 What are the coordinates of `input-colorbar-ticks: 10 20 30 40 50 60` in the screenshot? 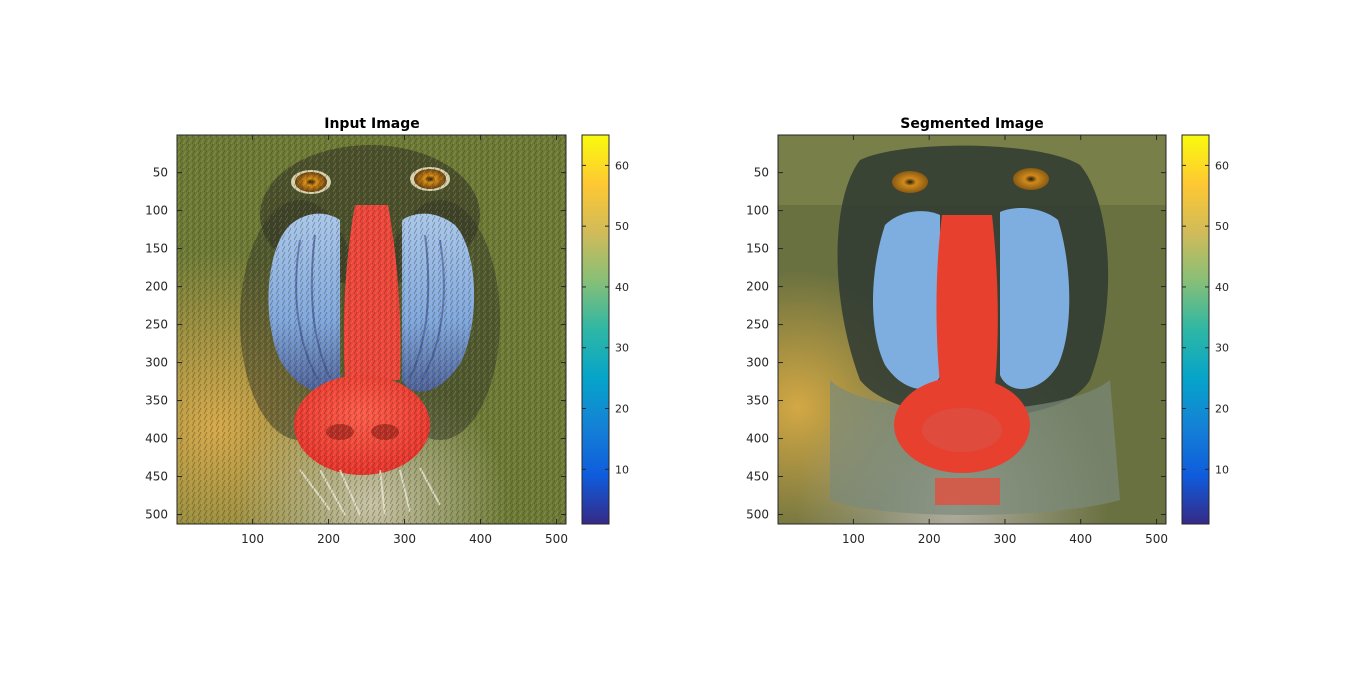 It's located at (605, 317).